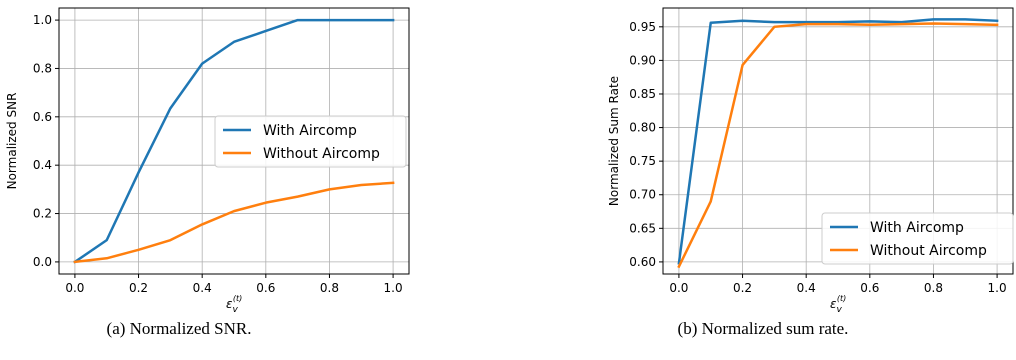  What do you see at coordinates (642, 27) in the screenshot?
I see `y-tick-label: 0.95` at bounding box center [642, 27].